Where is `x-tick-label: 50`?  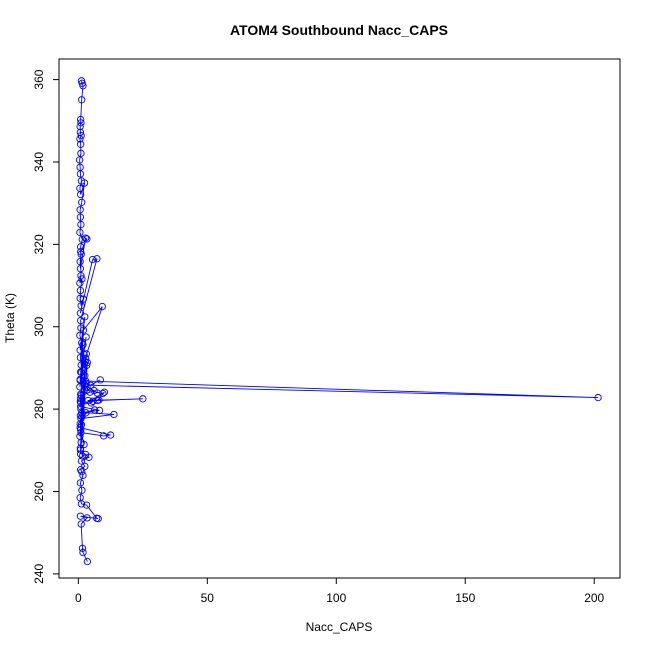
x-tick-label: 50 is located at coordinates (208, 598).